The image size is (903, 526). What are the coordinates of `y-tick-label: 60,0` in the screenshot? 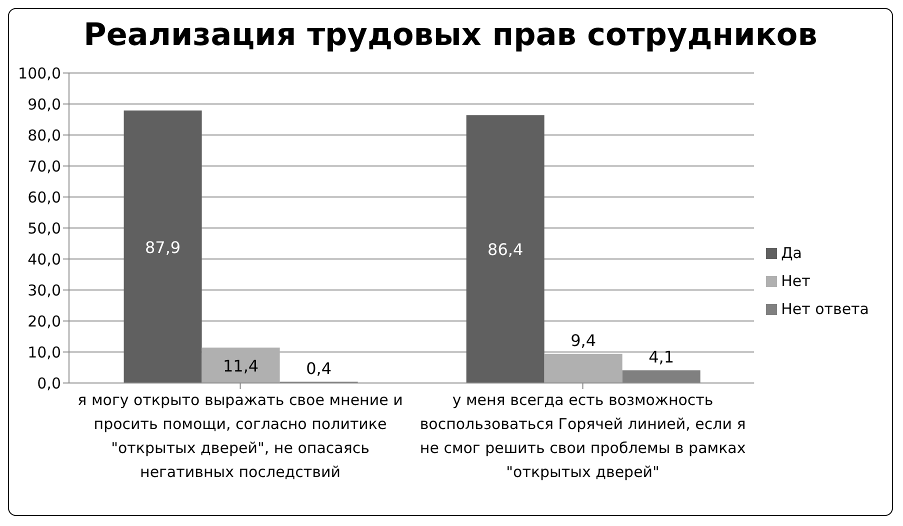 It's located at (44, 197).